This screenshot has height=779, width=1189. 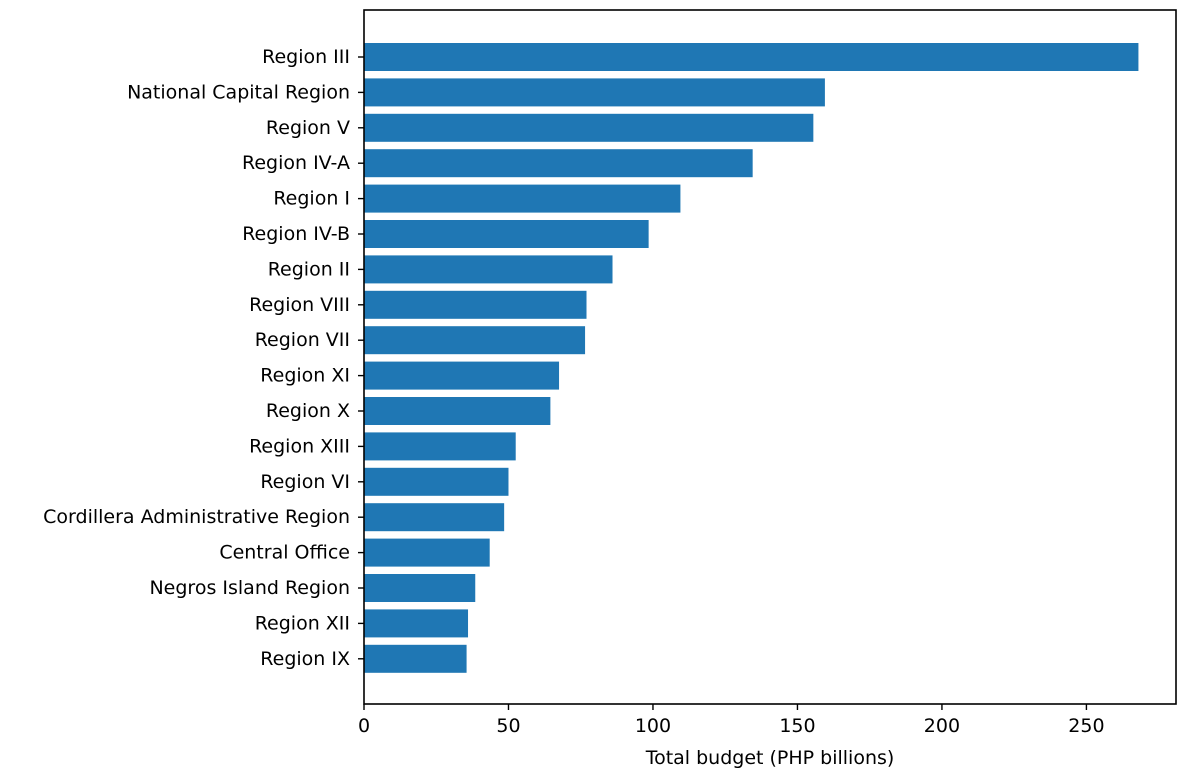 What do you see at coordinates (249, 588) in the screenshot?
I see `category-label: Negros Island Region` at bounding box center [249, 588].